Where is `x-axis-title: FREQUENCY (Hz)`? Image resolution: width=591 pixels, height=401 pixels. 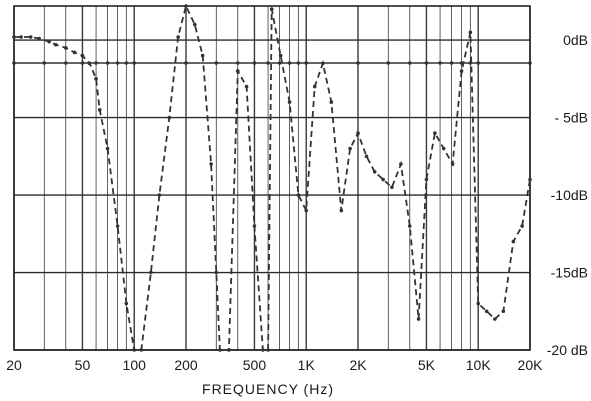 x-axis-title: FREQUENCY (Hz) is located at coordinates (268, 389).